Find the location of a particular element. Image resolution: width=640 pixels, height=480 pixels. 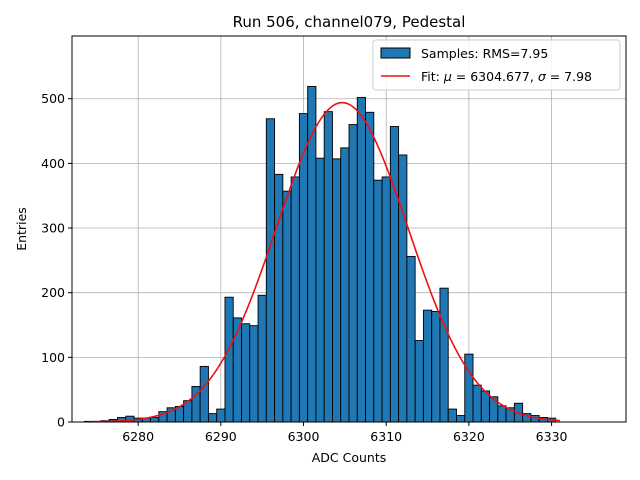

legend-fit-sigma-symbol: σ is located at coordinates (542, 76).